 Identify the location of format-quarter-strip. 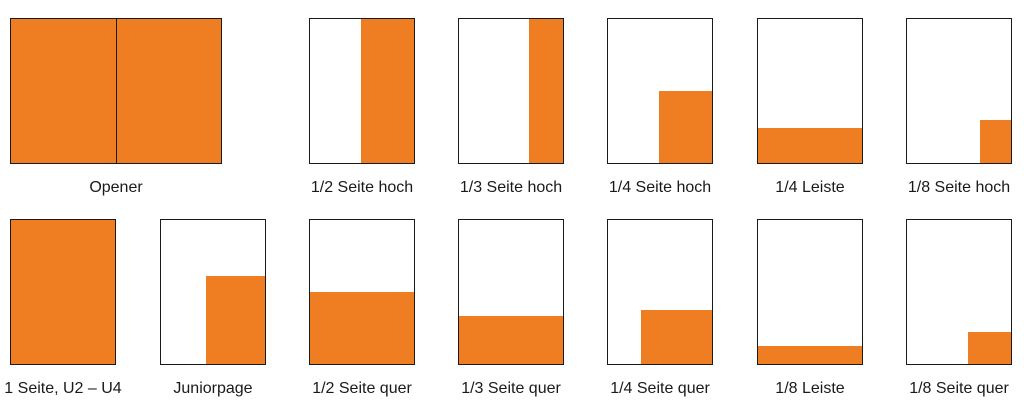
(810, 91).